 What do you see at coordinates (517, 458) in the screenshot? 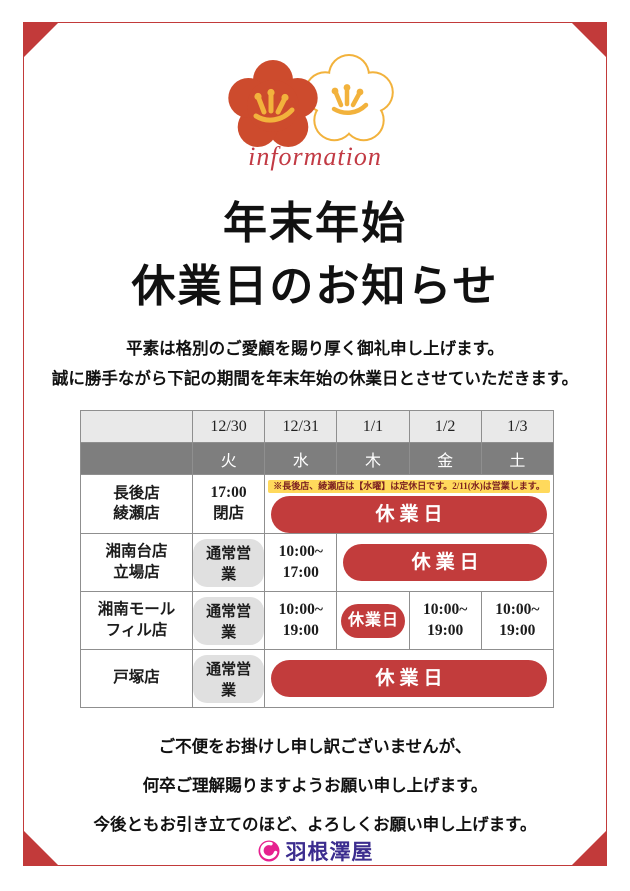
I see `day-header: 土` at bounding box center [517, 458].